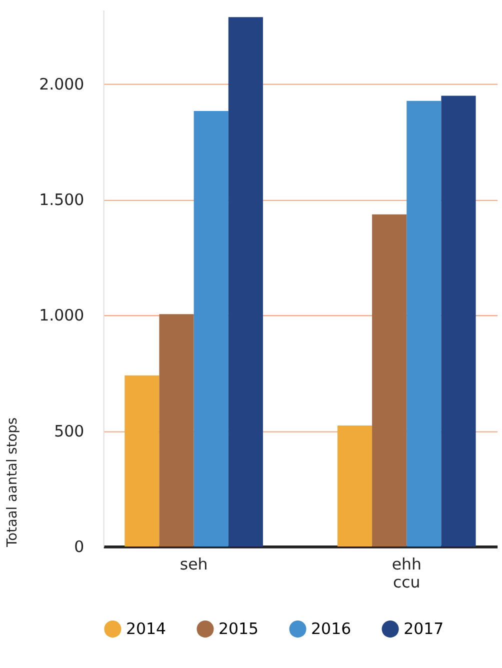 Image resolution: width=502 pixels, height=668 pixels. Describe the element at coordinates (407, 573) in the screenshot. I see `x-tick-label: ehh ccu` at that location.